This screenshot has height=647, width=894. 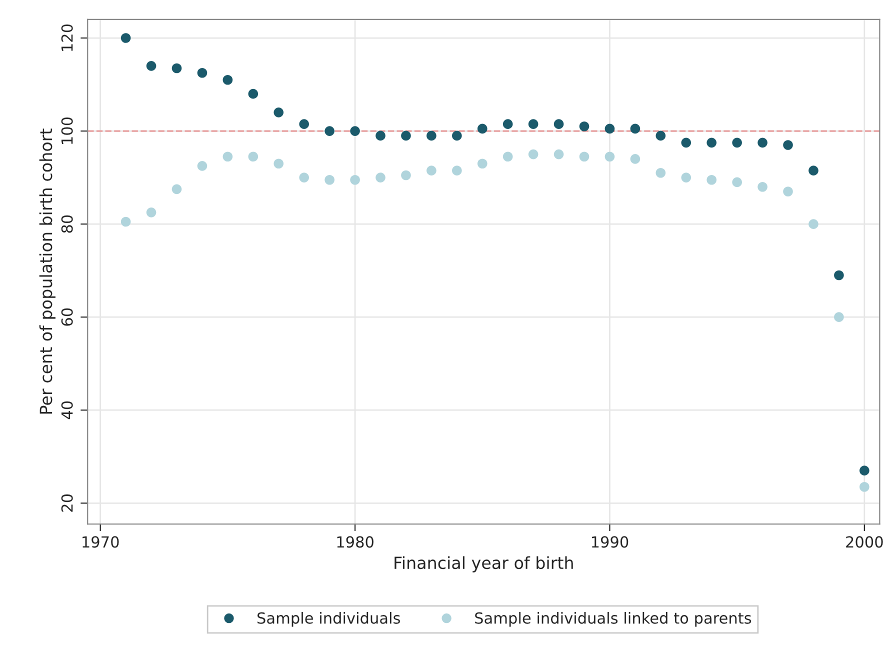 I want to click on legend-label: Sample individuals, so click(x=328, y=619).